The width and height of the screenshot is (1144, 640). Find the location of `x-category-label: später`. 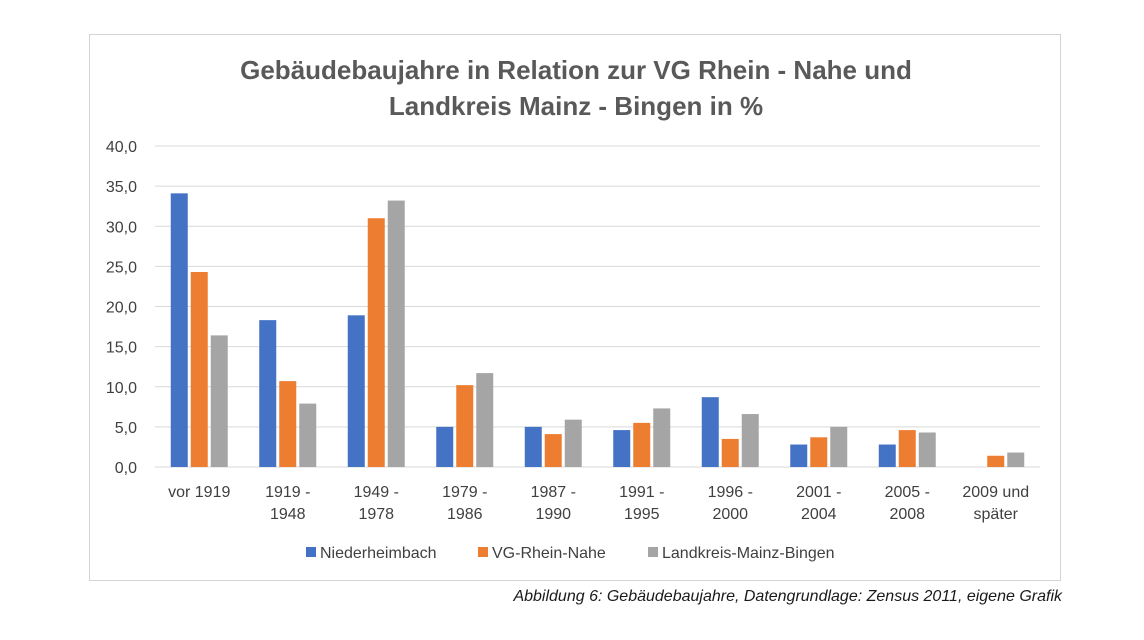

x-category-label: später is located at coordinates (996, 514).